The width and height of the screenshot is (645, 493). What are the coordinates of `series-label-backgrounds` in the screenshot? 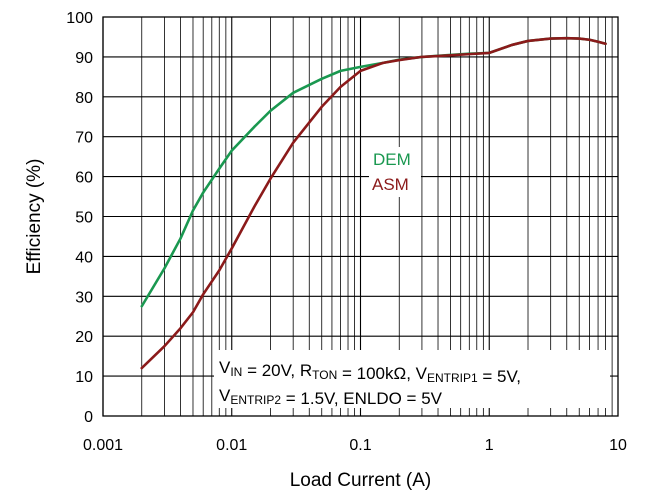 It's located at (395, 172).